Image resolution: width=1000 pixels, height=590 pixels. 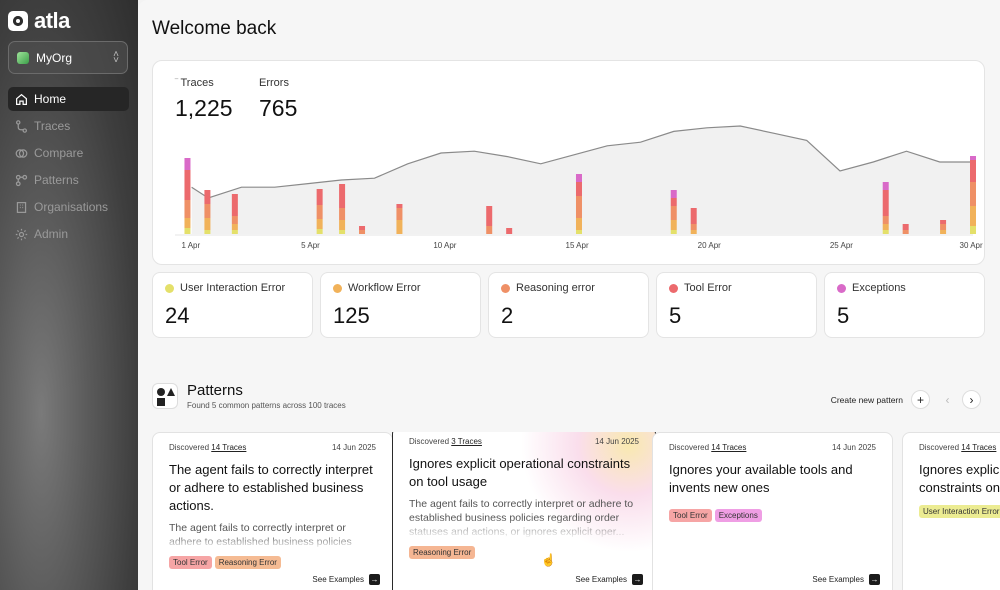 What do you see at coordinates (215, 390) in the screenshot?
I see `patterns-title: Patterns` at bounding box center [215, 390].